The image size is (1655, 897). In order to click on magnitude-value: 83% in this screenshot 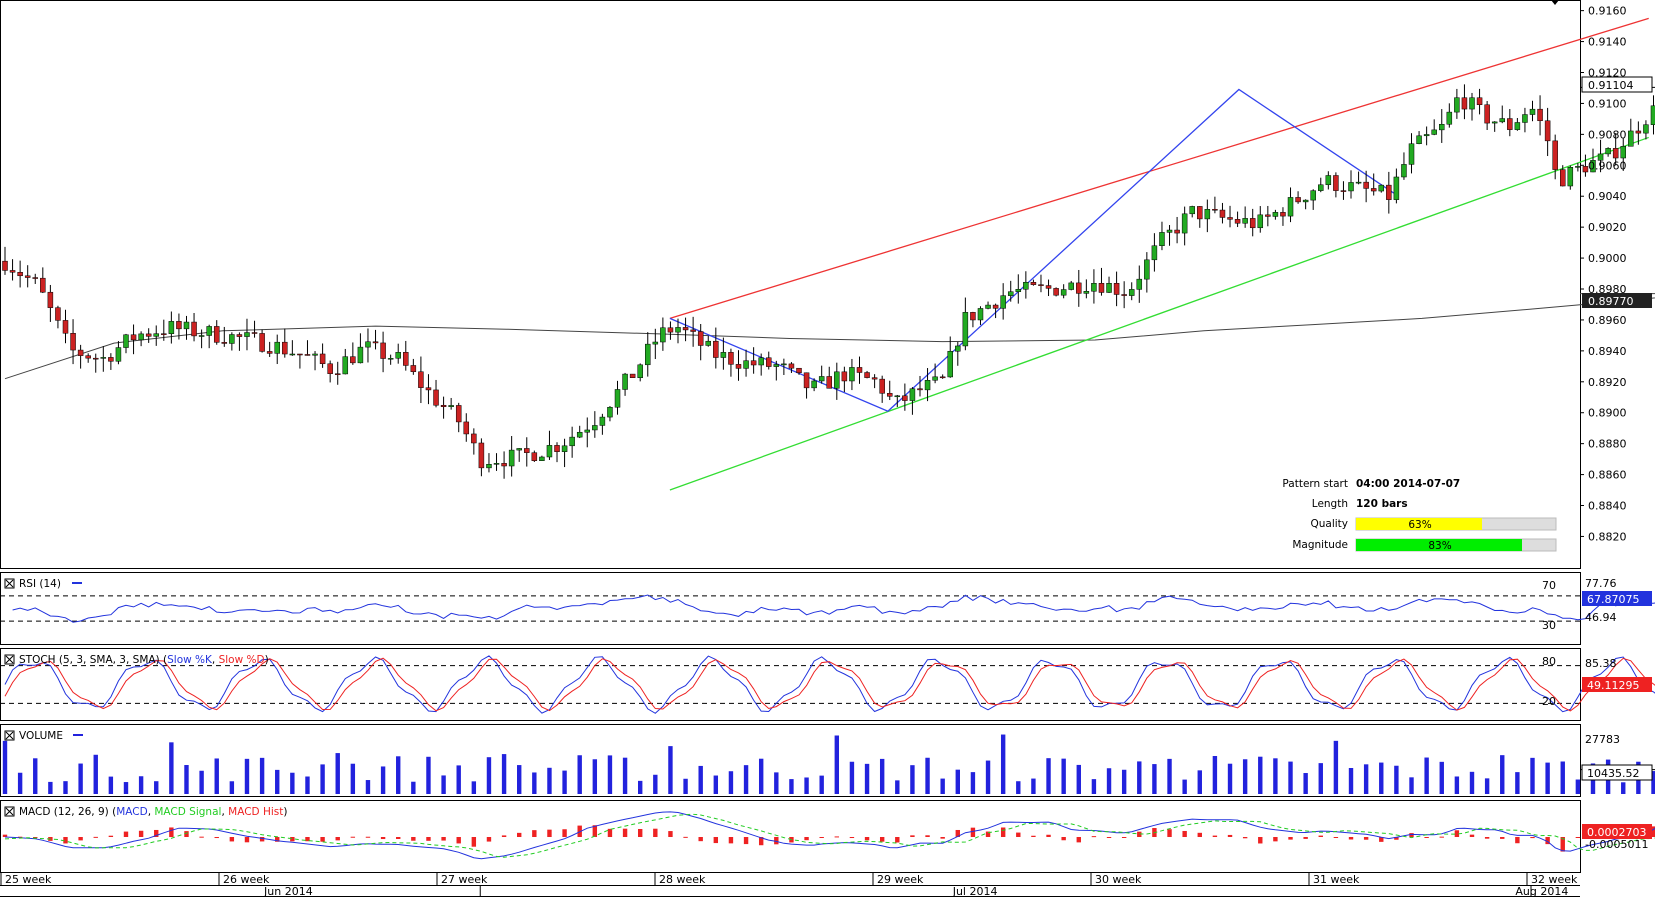, I will do `click(1439, 546)`.